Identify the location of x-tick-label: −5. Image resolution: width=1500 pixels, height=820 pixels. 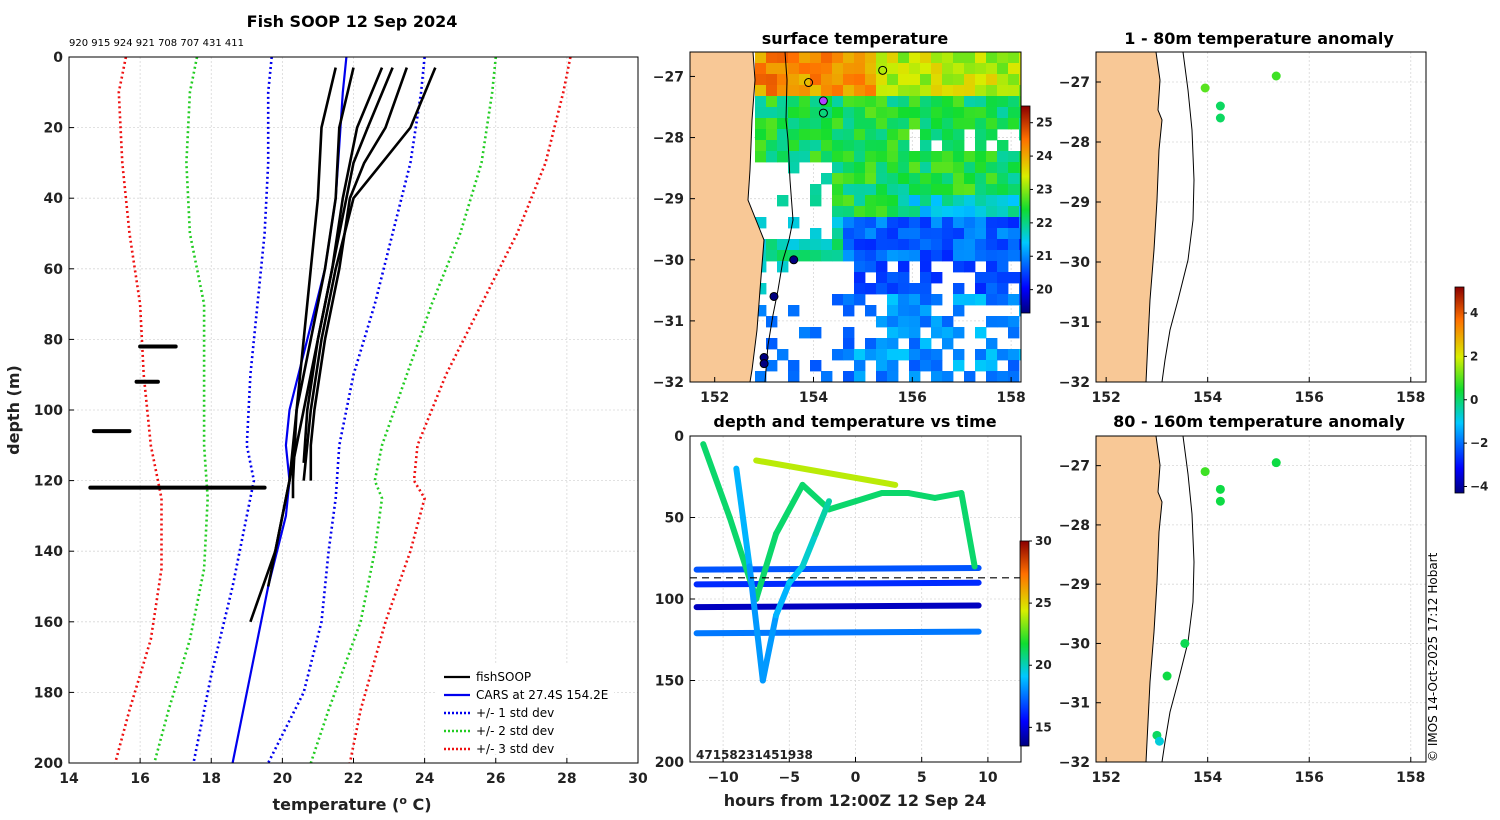
(789, 778).